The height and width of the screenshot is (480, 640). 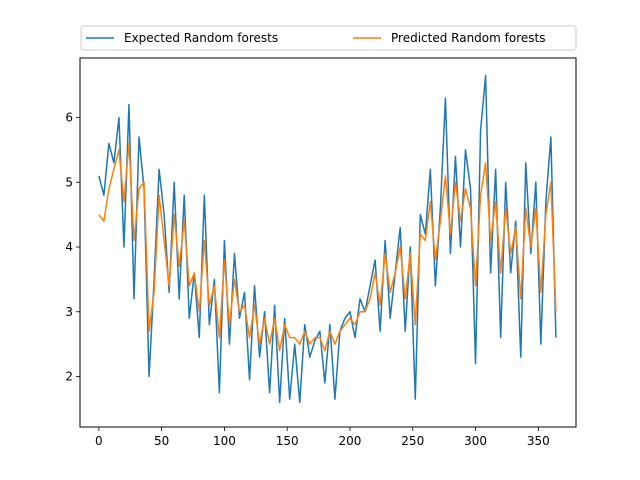 I want to click on legend-box, so click(x=328, y=38).